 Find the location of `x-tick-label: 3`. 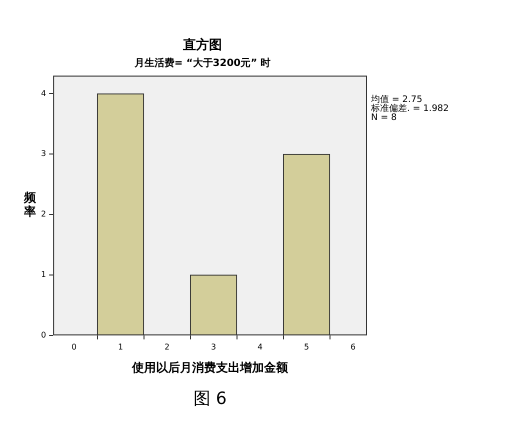

x-tick-label: 3 is located at coordinates (213, 347).